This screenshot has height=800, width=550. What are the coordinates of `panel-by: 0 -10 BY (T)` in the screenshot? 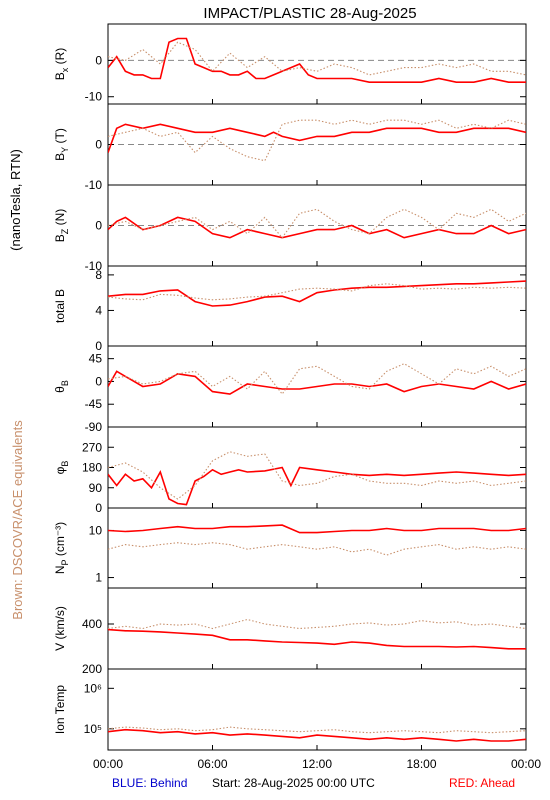 It's located at (290, 147).